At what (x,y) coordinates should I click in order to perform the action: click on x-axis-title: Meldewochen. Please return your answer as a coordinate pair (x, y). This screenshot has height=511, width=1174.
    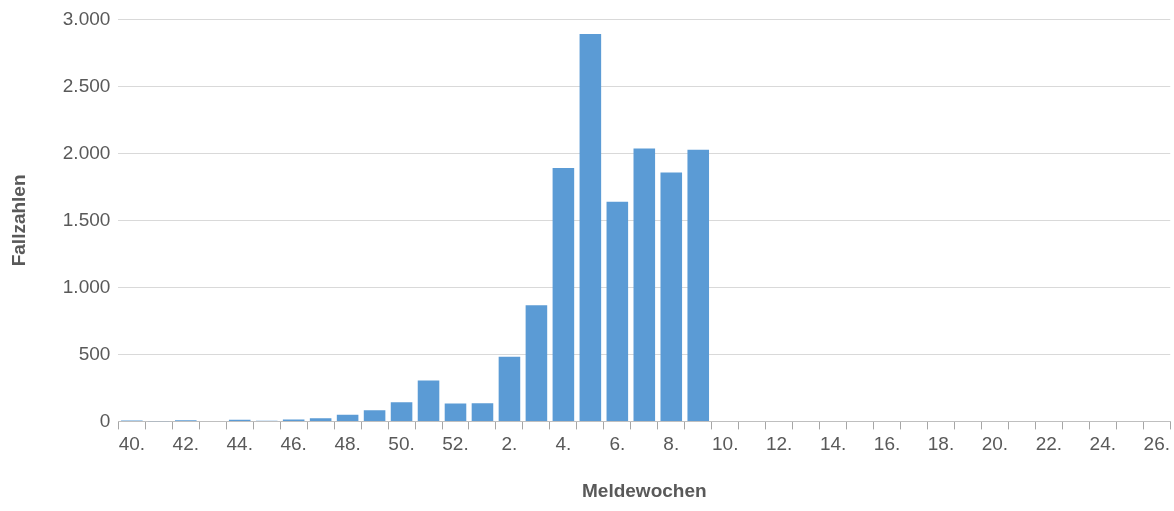
    Looking at the image, I should click on (644, 490).